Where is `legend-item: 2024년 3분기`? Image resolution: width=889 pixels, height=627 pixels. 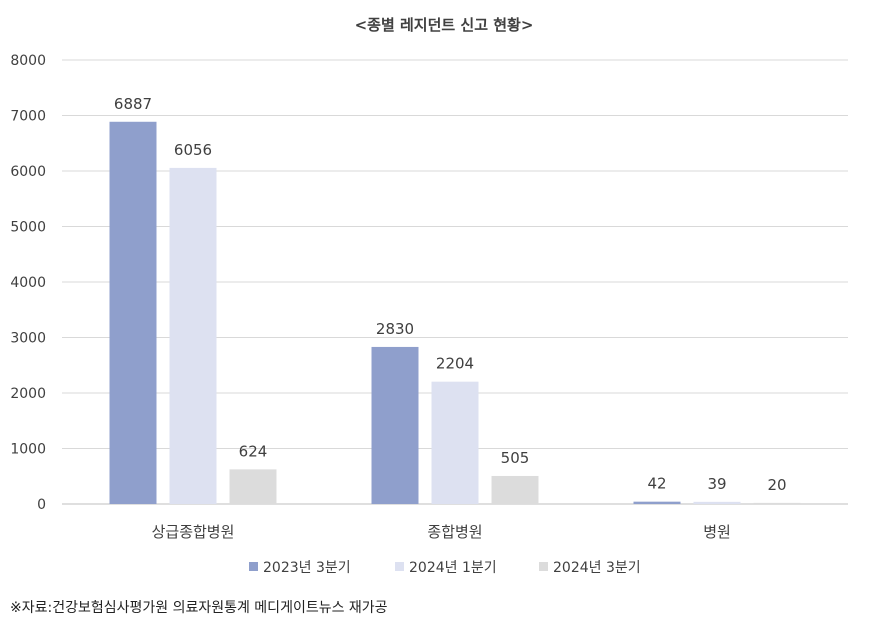
legend-item: 2024년 3분기 is located at coordinates (590, 568).